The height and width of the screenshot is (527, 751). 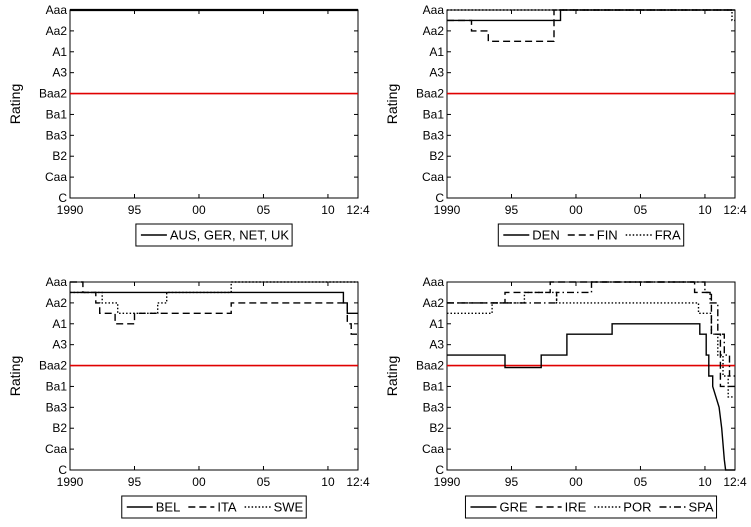 What do you see at coordinates (591, 329) in the screenshot?
I see `series-line-spa` at bounding box center [591, 329].